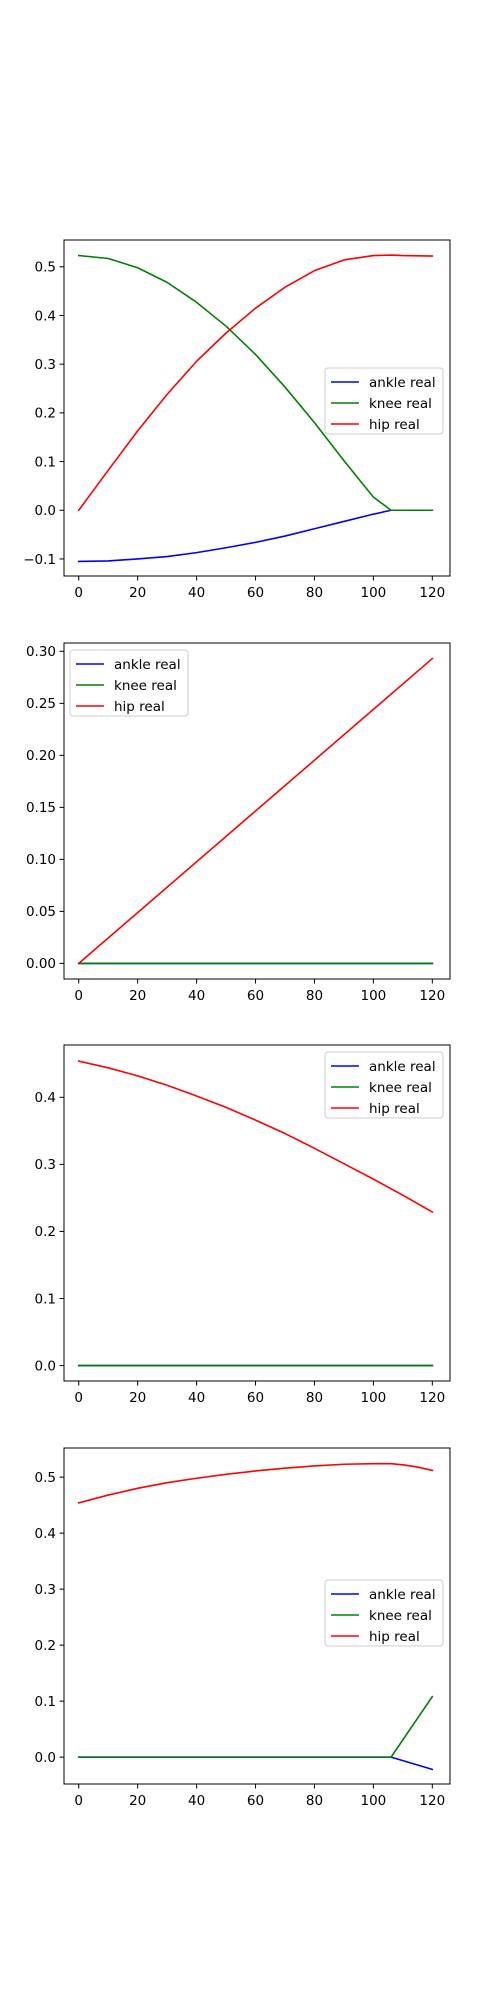 Image resolution: width=500 pixels, height=2000 pixels. What do you see at coordinates (41, 964) in the screenshot?
I see `y-tick-label: 0.00` at bounding box center [41, 964].